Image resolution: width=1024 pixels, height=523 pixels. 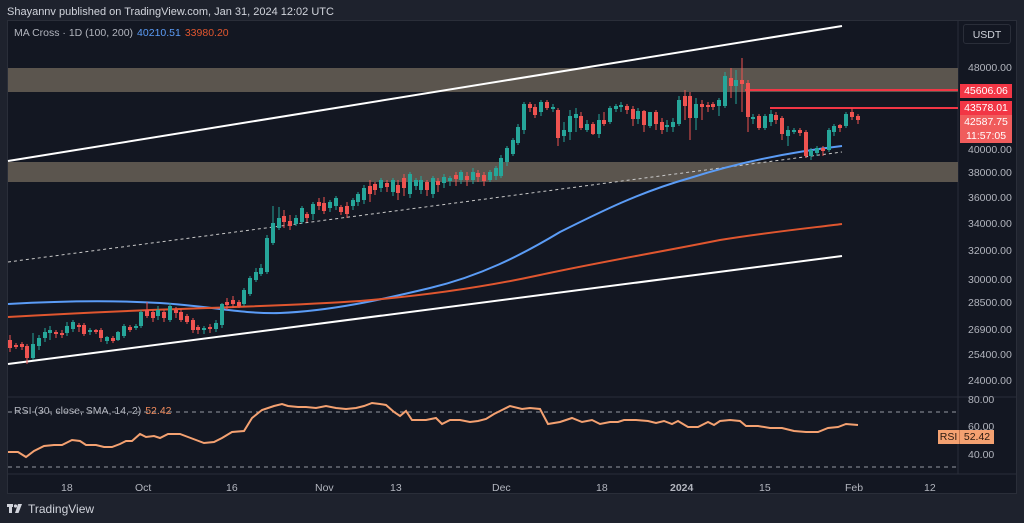 I want to click on svg-text: 26900.00, so click(x=990, y=330).